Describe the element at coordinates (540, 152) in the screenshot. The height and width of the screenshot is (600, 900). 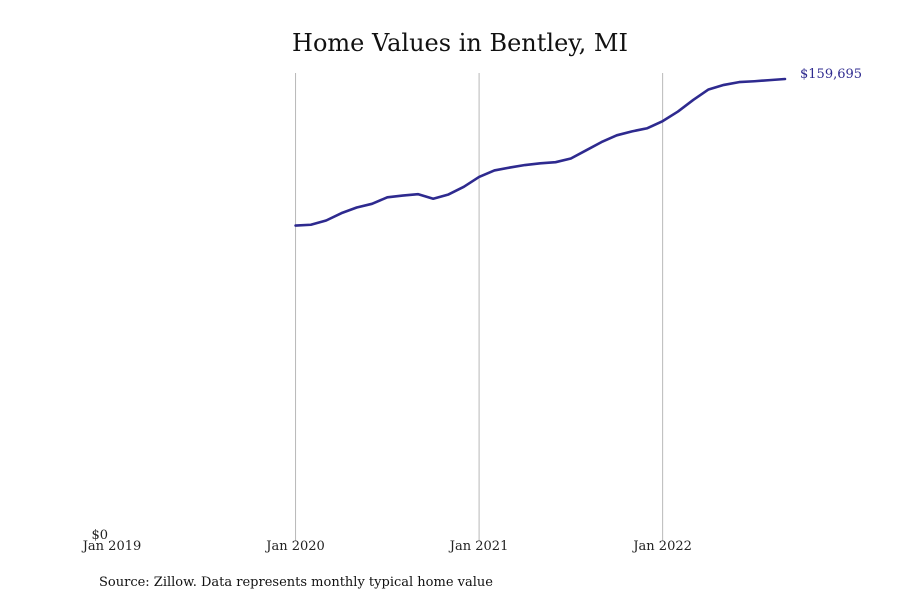
I see `home-value-line` at that location.